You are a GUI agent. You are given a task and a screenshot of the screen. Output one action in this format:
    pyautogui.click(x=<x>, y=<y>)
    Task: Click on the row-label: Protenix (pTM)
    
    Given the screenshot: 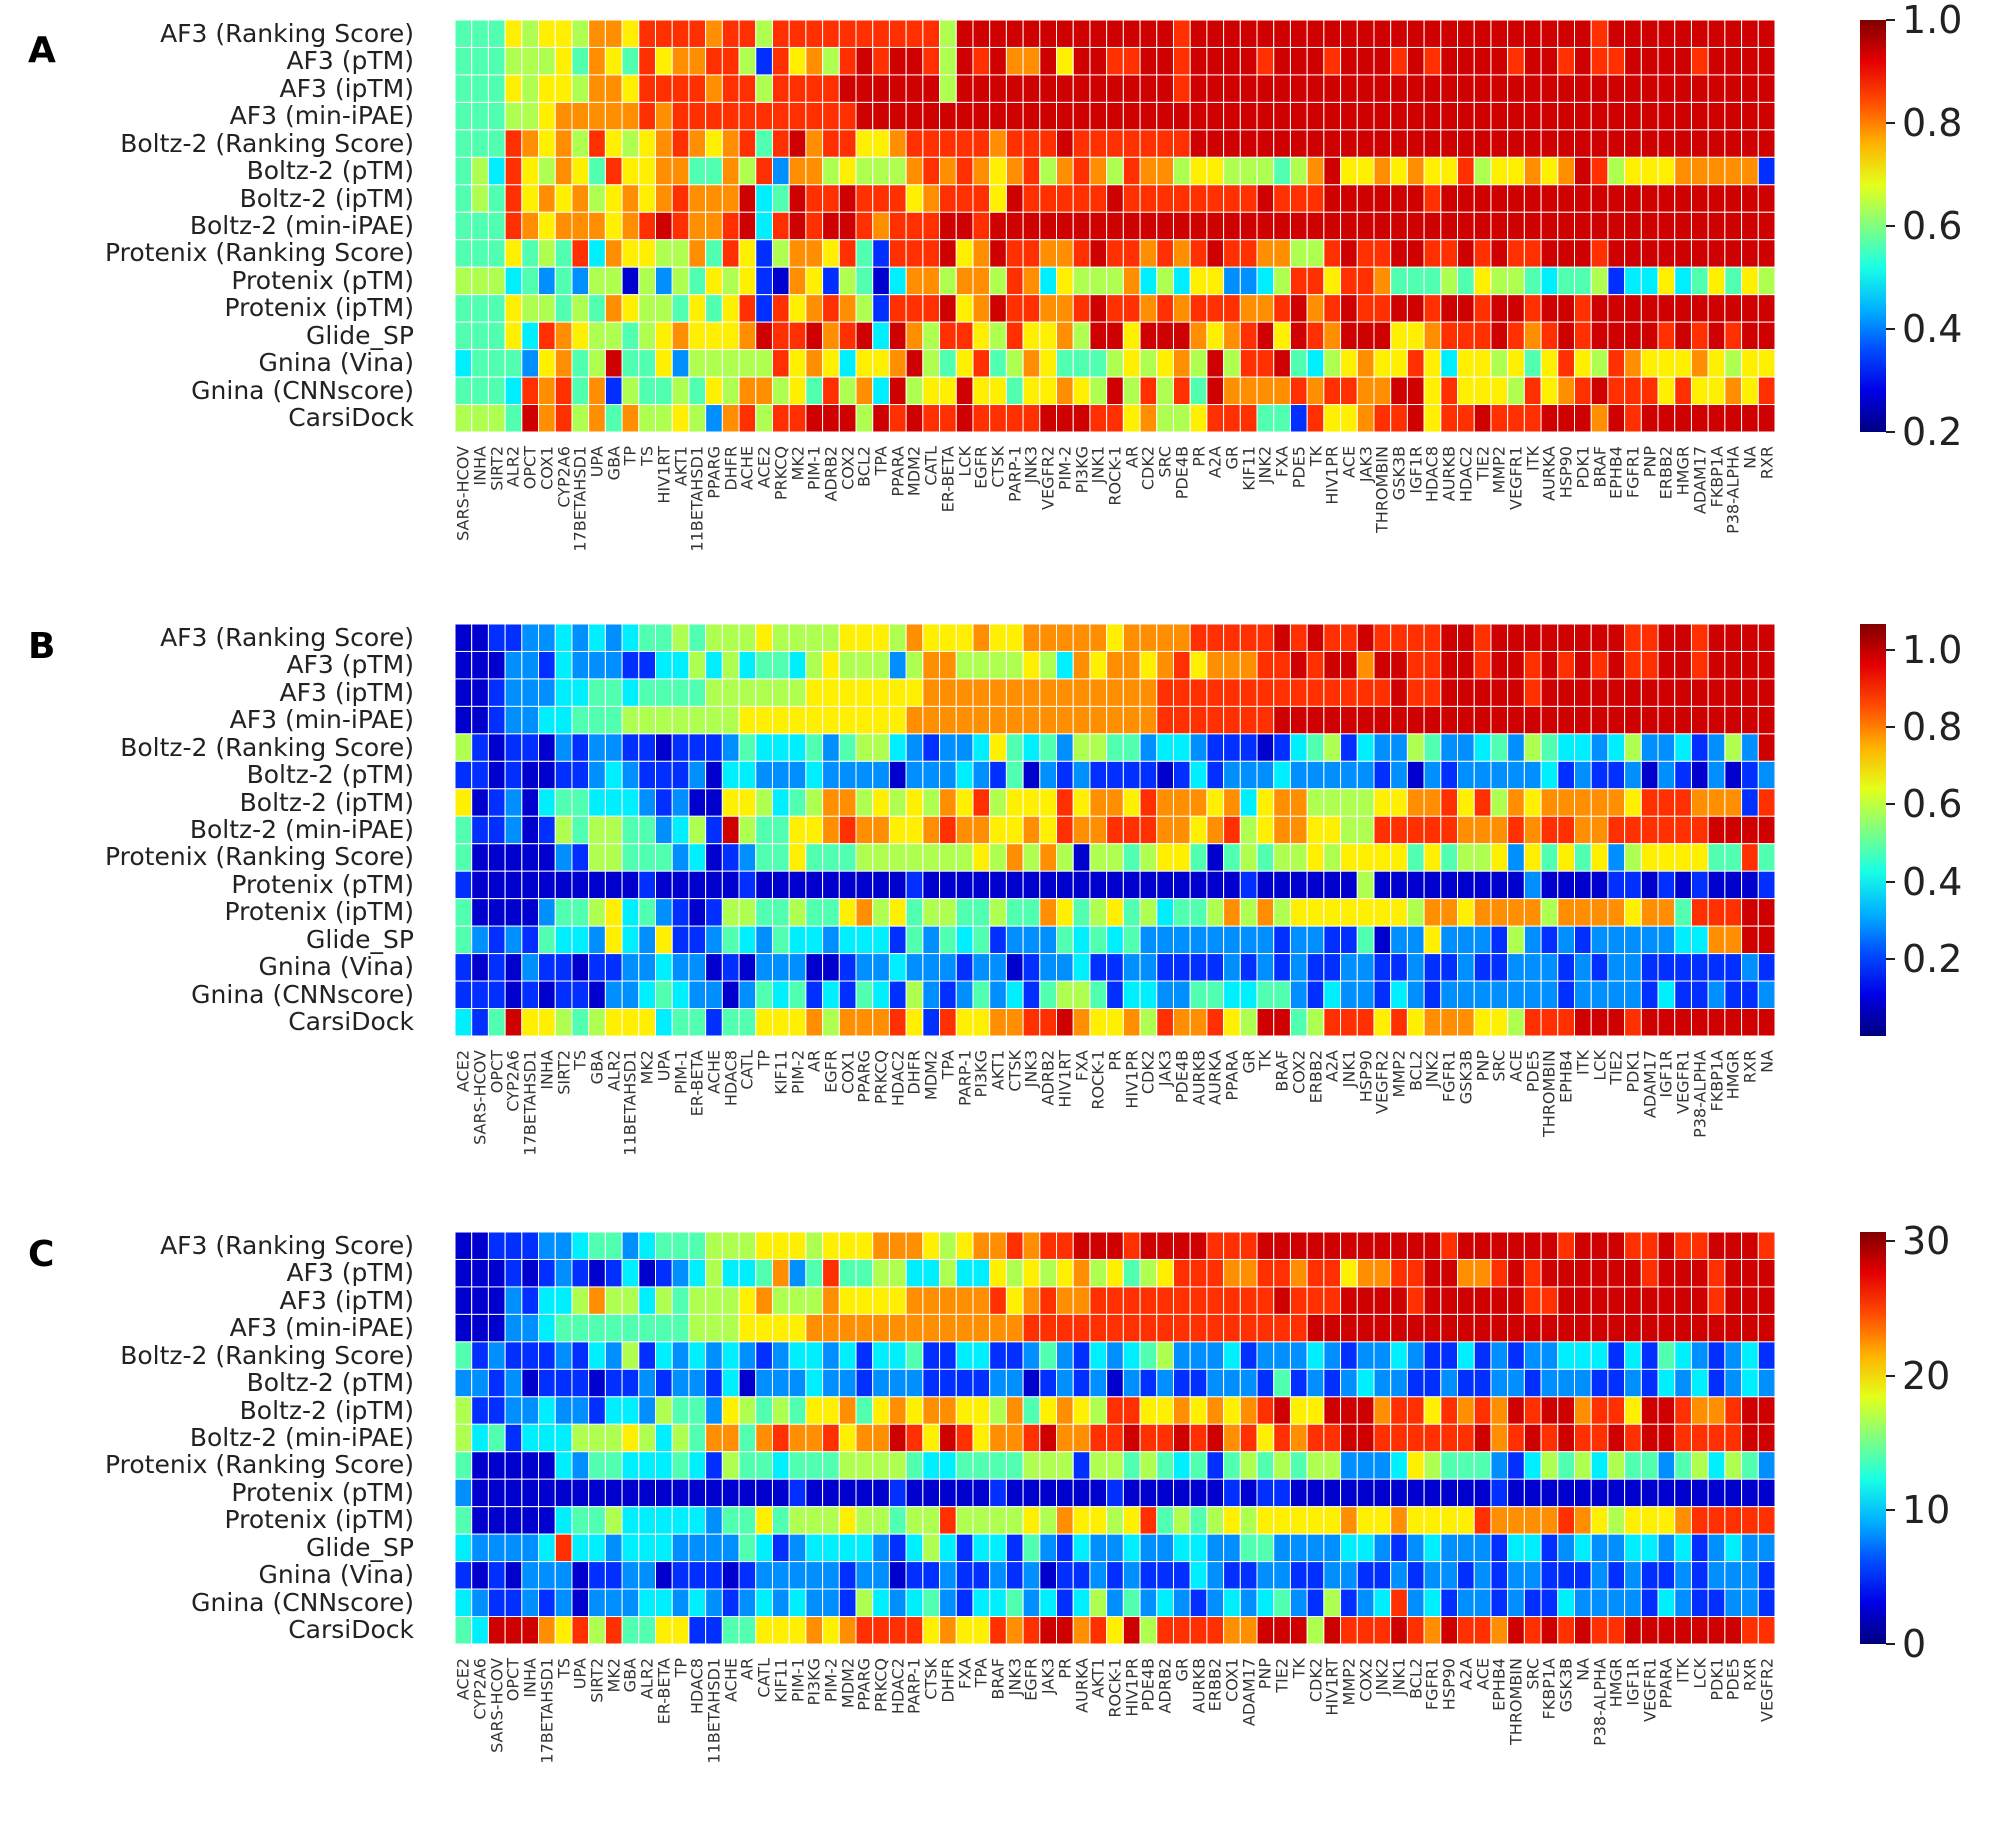 What is the action you would take?
    pyautogui.click(x=322, y=884)
    